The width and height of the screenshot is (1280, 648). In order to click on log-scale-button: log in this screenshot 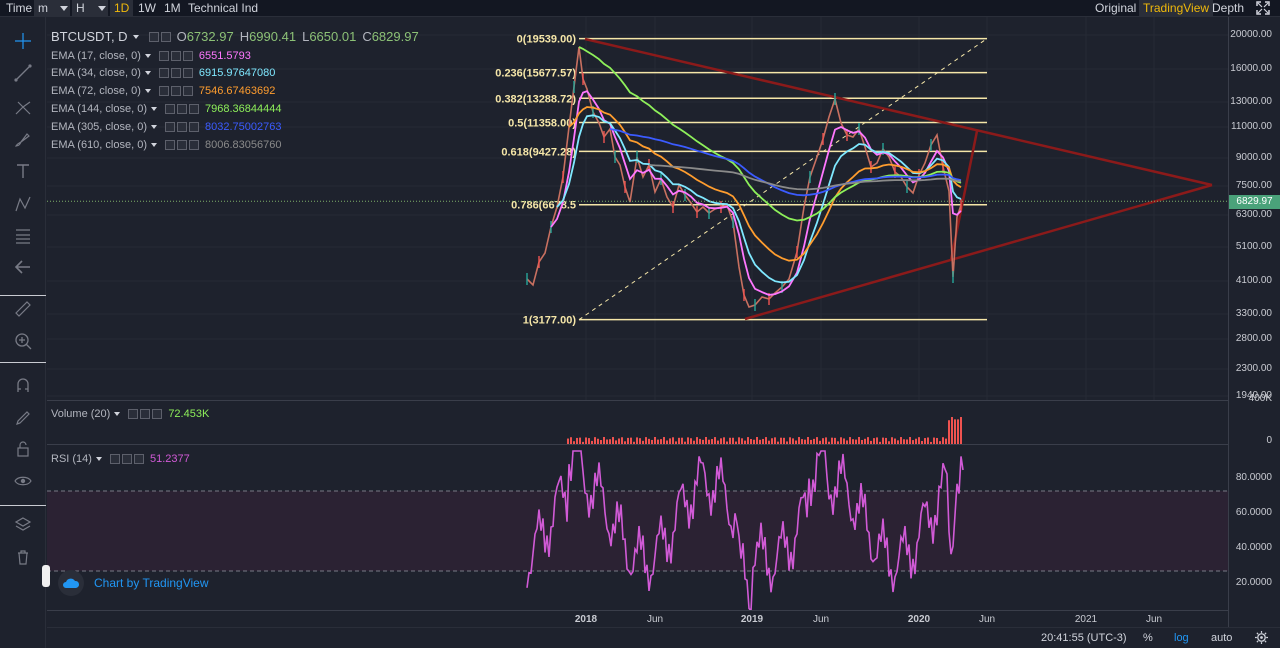, I will do `click(1181, 638)`.